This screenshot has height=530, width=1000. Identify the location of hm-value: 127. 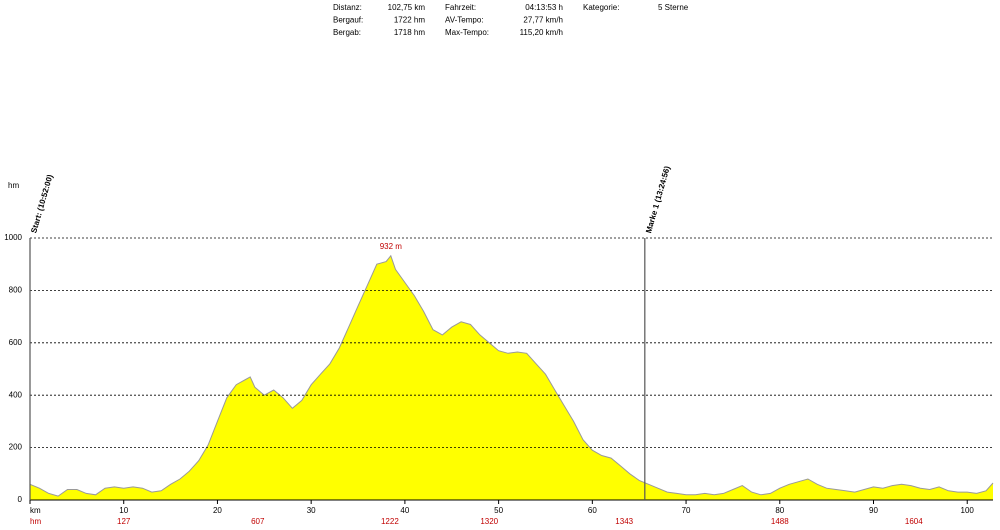
(124, 521).